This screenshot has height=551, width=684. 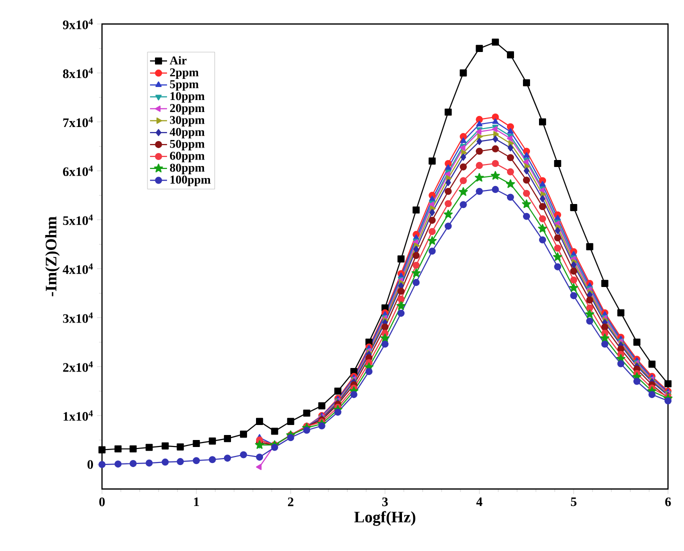 What do you see at coordinates (668, 502) in the screenshot?
I see `x-tick-label: 6` at bounding box center [668, 502].